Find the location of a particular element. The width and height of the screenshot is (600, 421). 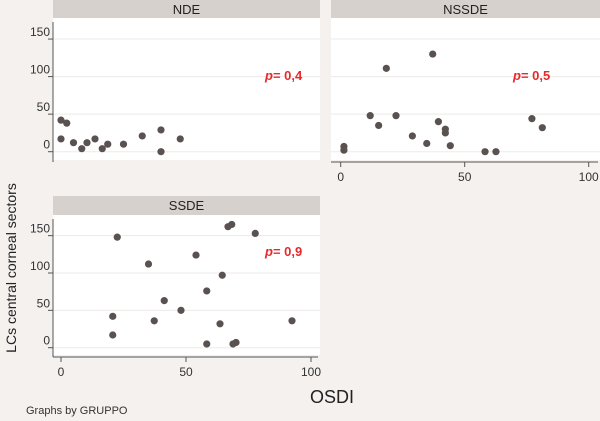

panel-title-ssde: SSDE is located at coordinates (187, 205).